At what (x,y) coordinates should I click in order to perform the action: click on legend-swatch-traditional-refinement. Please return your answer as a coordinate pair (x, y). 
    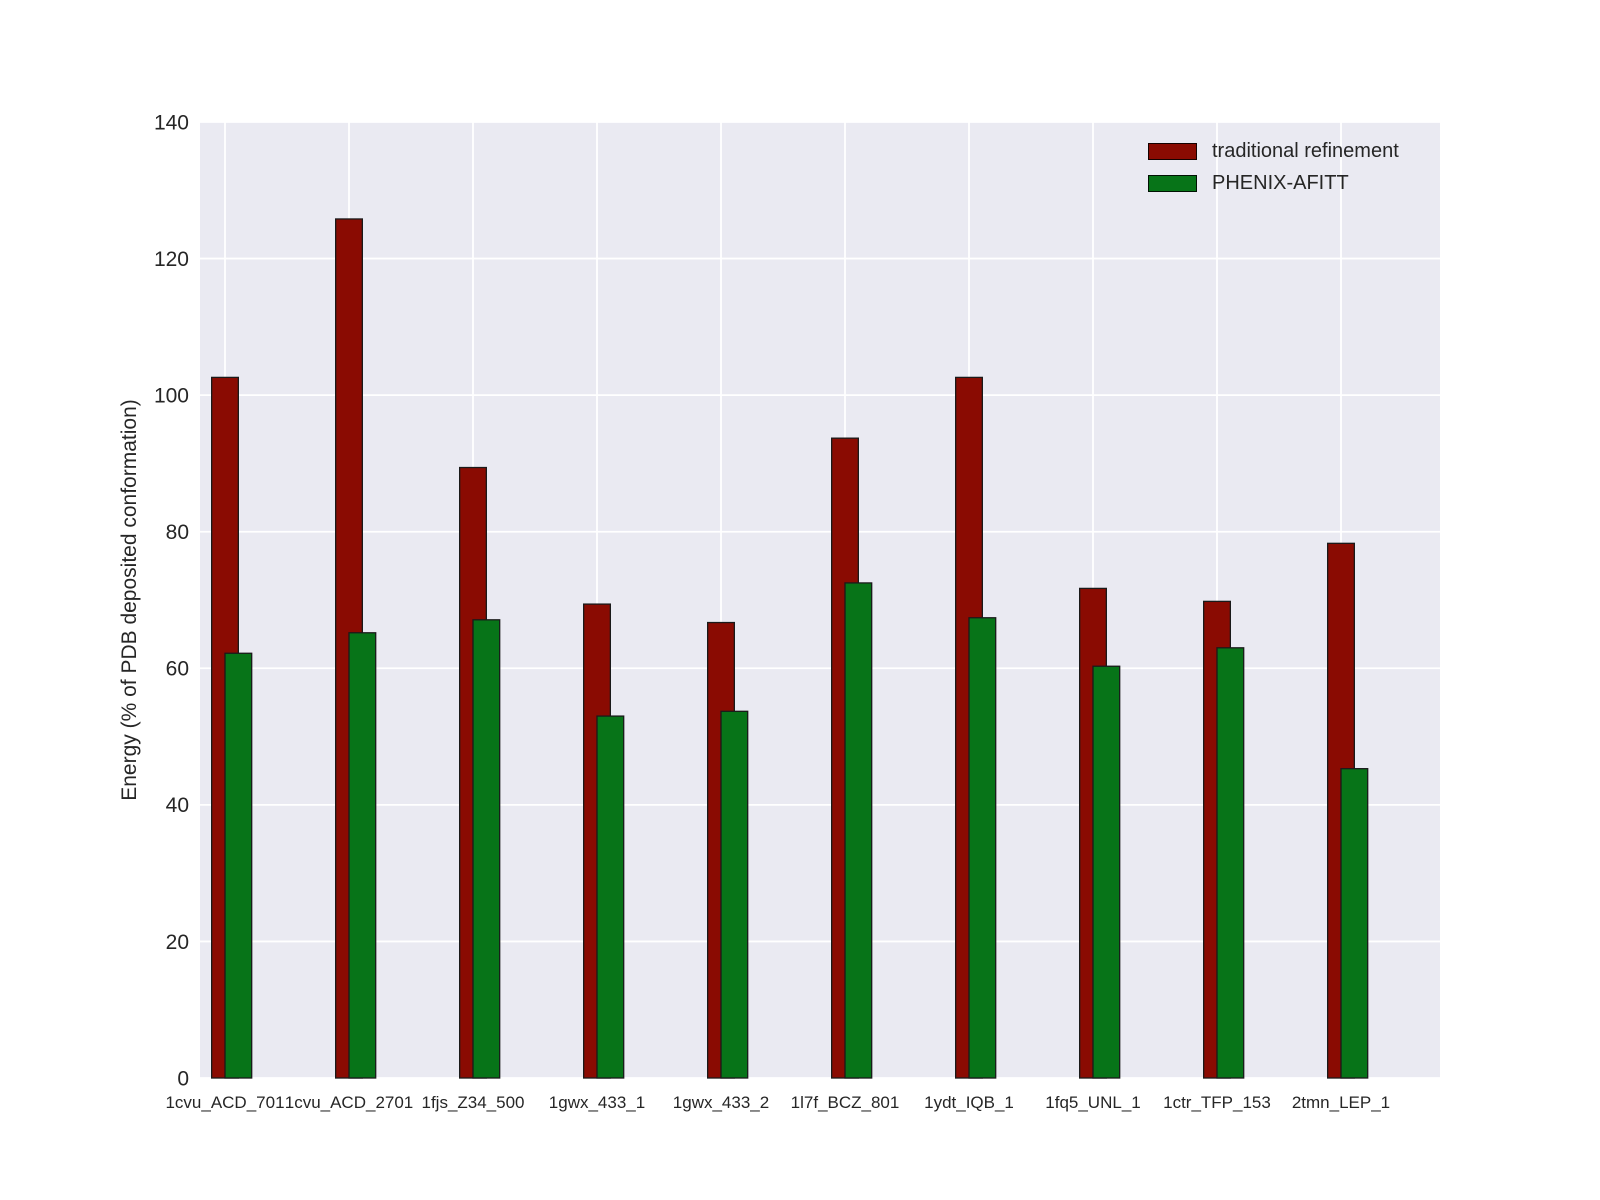
    Looking at the image, I should click on (1172, 151).